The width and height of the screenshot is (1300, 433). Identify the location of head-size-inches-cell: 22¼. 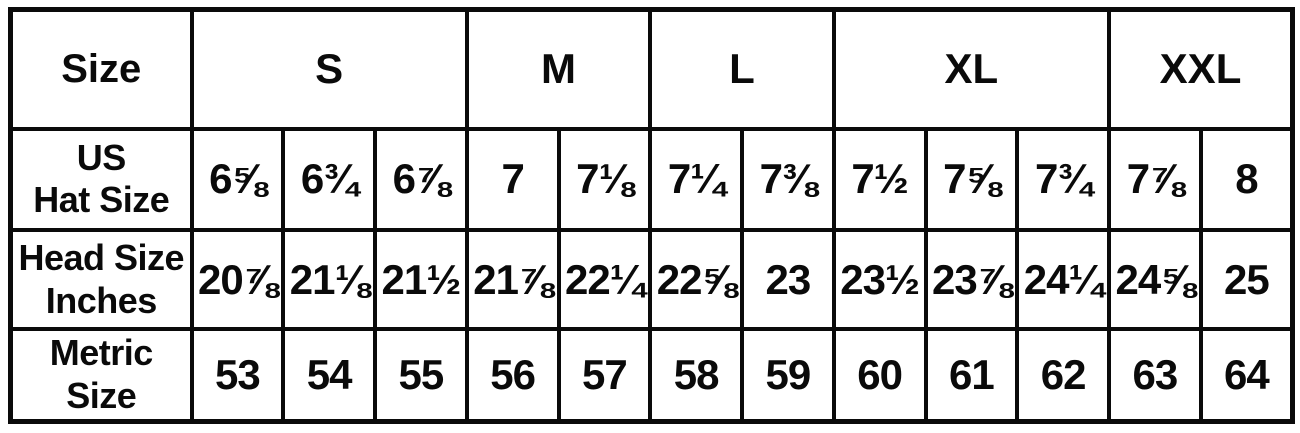
(604, 279).